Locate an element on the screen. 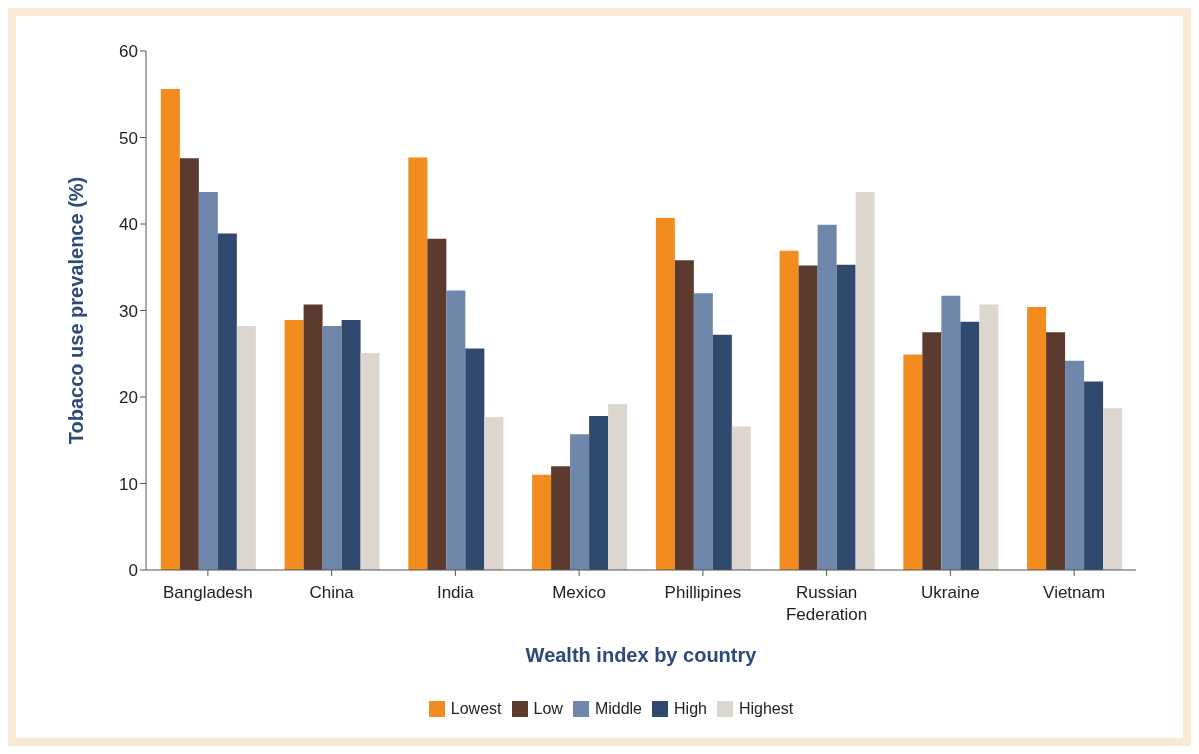 Image resolution: width=1199 pixels, height=754 pixels. x-tick-label: India is located at coordinates (455, 592).